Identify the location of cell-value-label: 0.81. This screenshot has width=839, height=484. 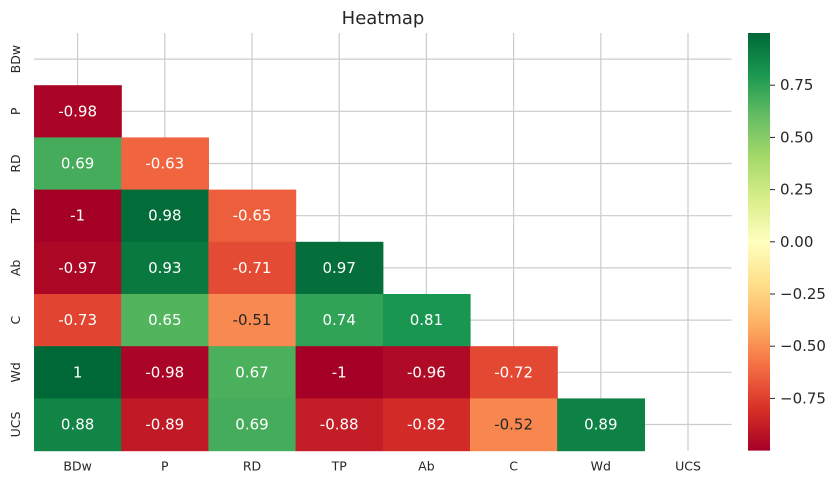
(426, 320).